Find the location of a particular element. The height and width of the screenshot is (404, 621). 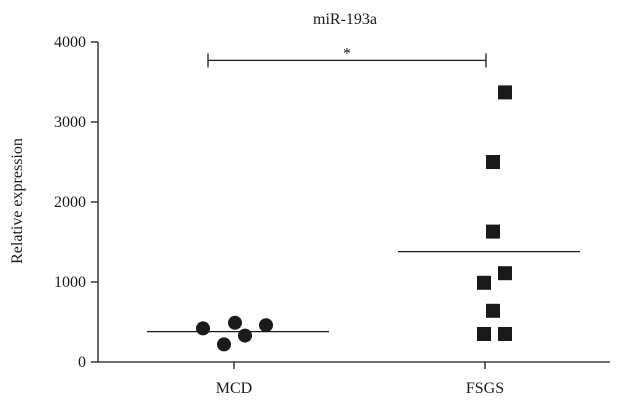

y-axis-label: Relative expression is located at coordinates (17, 201).